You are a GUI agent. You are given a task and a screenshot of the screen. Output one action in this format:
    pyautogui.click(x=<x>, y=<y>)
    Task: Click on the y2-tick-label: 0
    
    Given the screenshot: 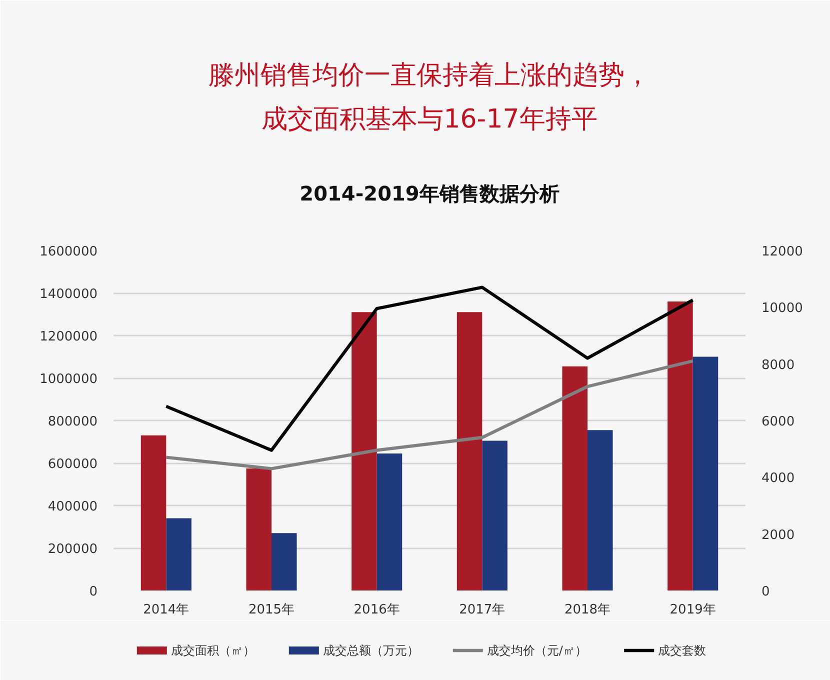 What is the action you would take?
    pyautogui.click(x=766, y=592)
    